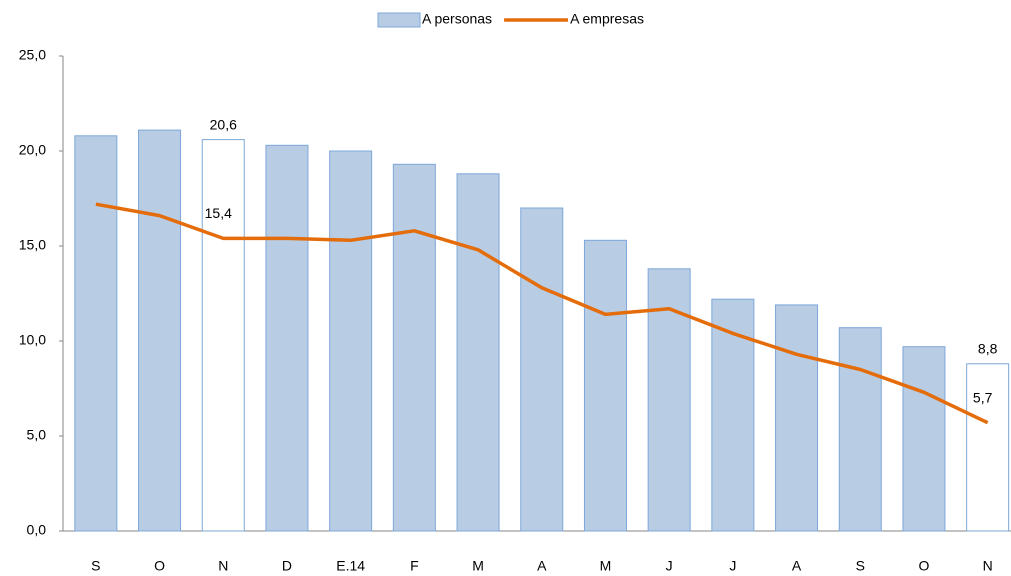  Describe the element at coordinates (32, 150) in the screenshot. I see `y-tick-label: 20,0` at that location.